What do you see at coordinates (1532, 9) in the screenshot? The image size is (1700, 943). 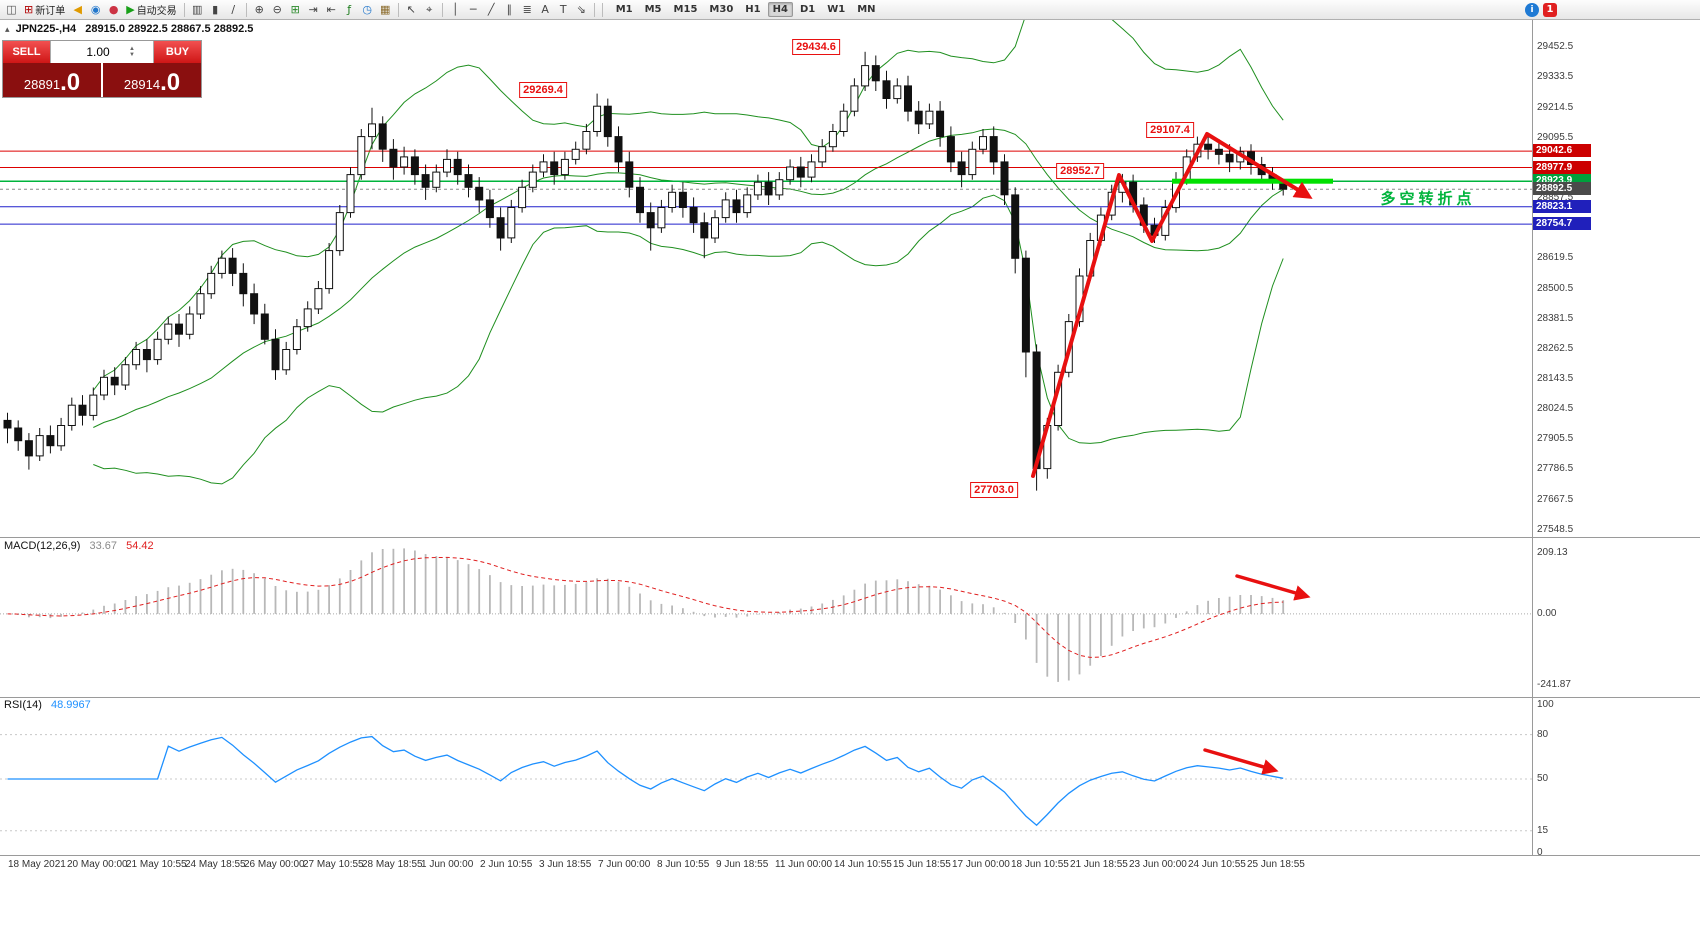 I see `community-icon: i` at bounding box center [1532, 9].